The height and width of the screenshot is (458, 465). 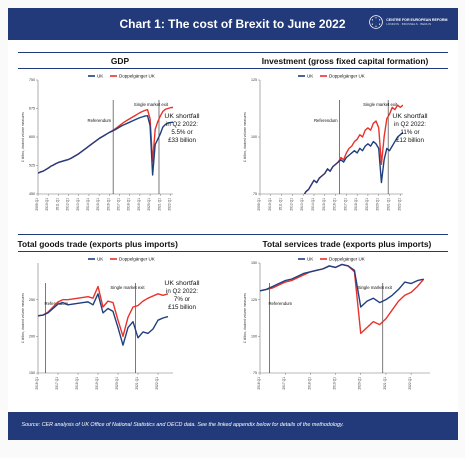 What do you see at coordinates (97, 244) in the screenshot?
I see `panel-title-goods-trade: Total goods trade (exports plus imports)` at bounding box center [97, 244].